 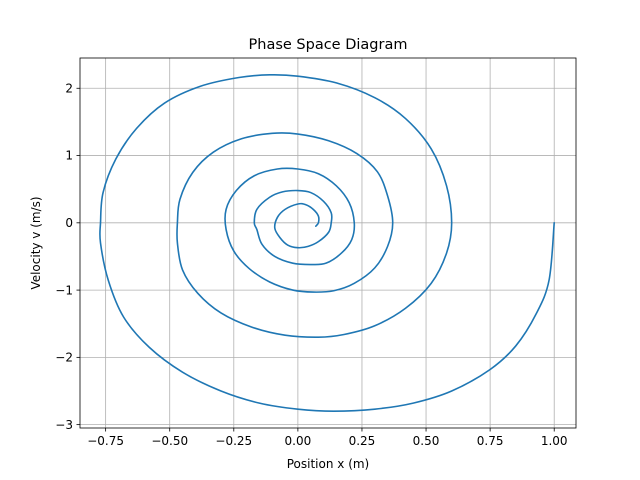 What do you see at coordinates (105, 441) in the screenshot?
I see `x-tick-label: −0.75` at bounding box center [105, 441].